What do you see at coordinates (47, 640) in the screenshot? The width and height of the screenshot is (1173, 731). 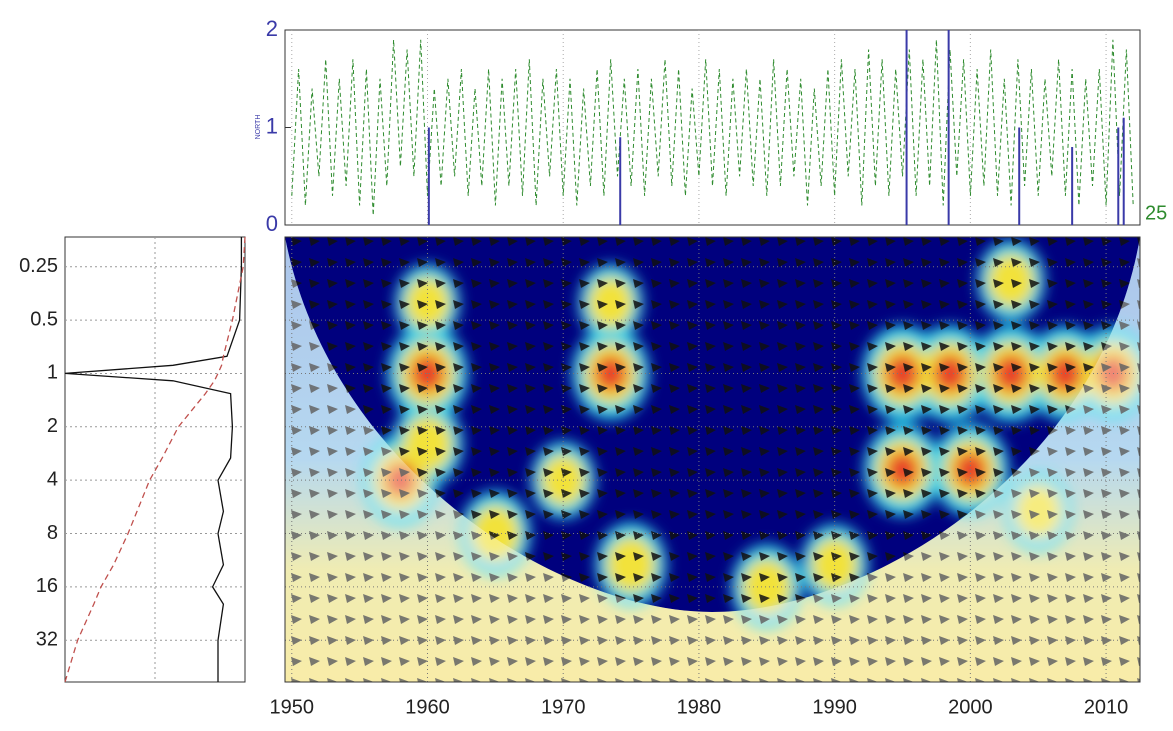 I see `y-tick-label: 32` at bounding box center [47, 640].